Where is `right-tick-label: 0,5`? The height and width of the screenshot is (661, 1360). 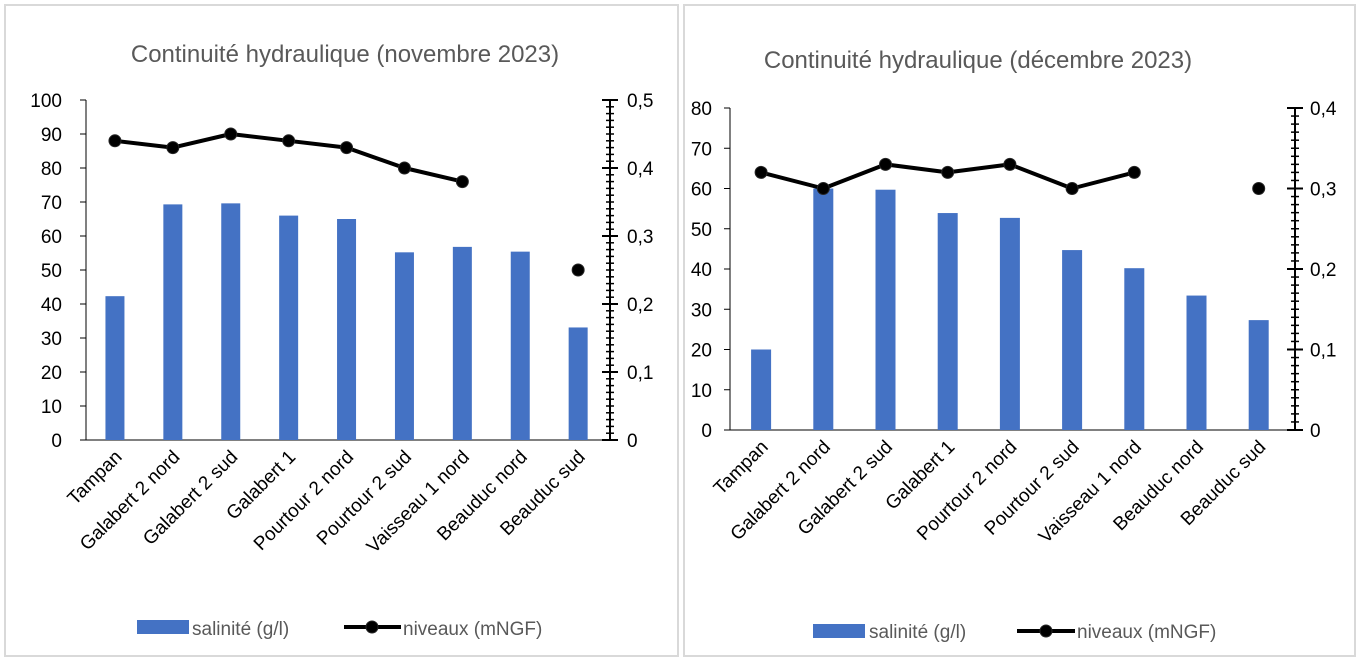 right-tick-label: 0,5 is located at coordinates (640, 101).